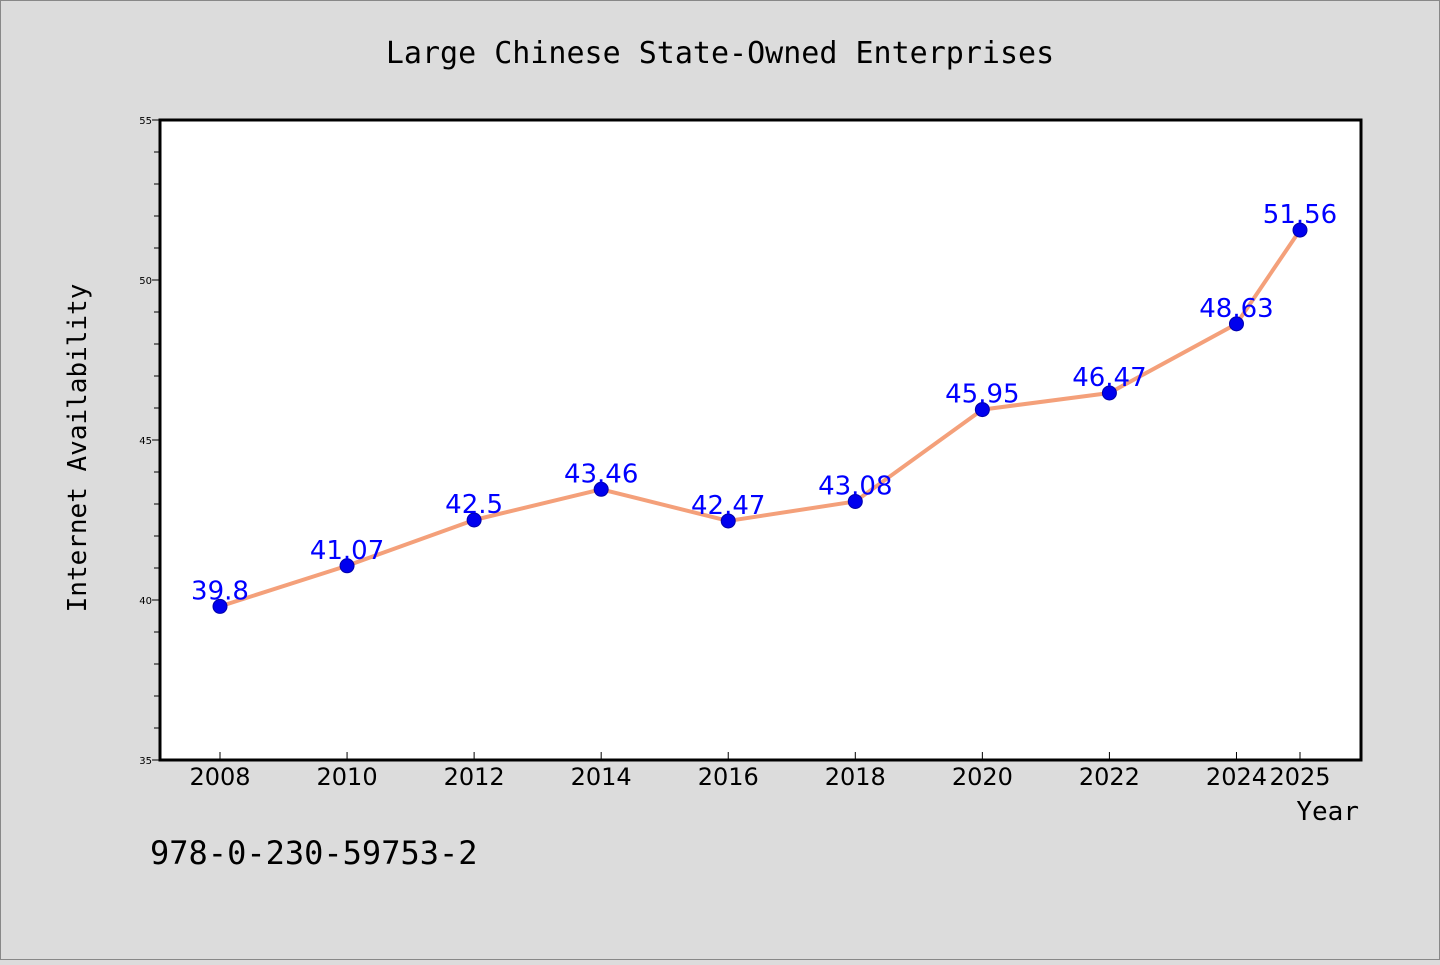 The height and width of the screenshot is (965, 1440). I want to click on data-point-label: 43.08, so click(855, 486).